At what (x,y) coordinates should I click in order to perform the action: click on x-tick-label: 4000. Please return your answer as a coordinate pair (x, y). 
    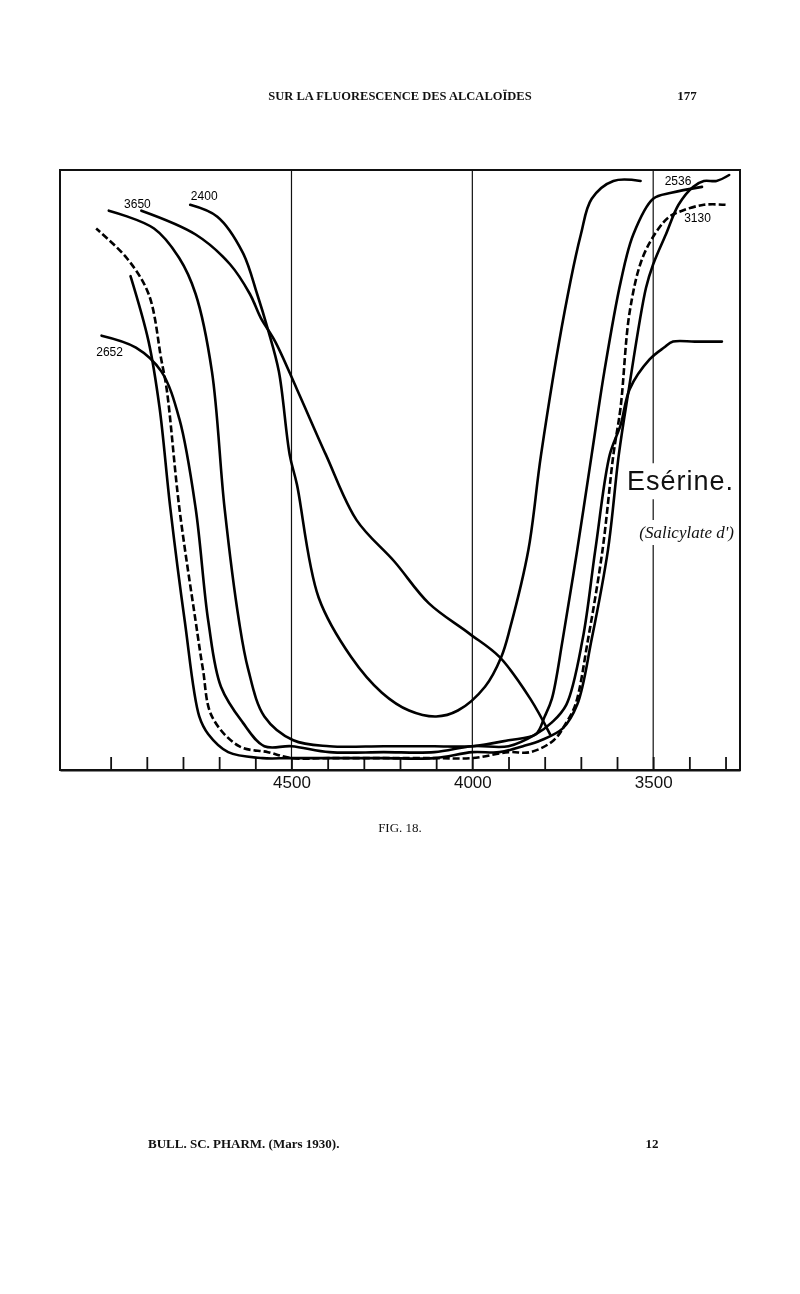
    Looking at the image, I should click on (472, 783).